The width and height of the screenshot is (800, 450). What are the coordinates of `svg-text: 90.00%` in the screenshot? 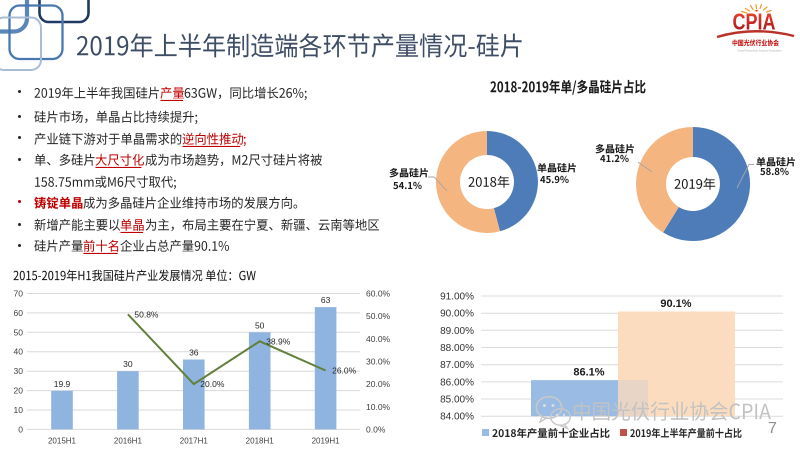 It's located at (457, 314).